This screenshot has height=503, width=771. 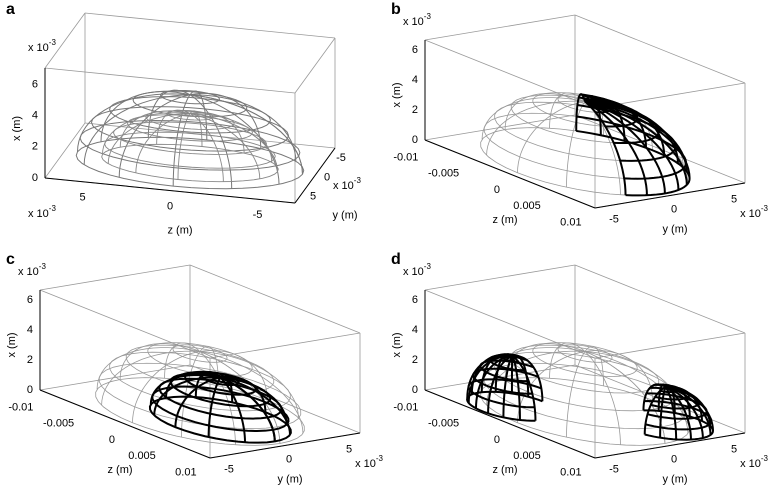 What do you see at coordinates (82, 198) in the screenshot?
I see `z-tick-label: 5` at bounding box center [82, 198].